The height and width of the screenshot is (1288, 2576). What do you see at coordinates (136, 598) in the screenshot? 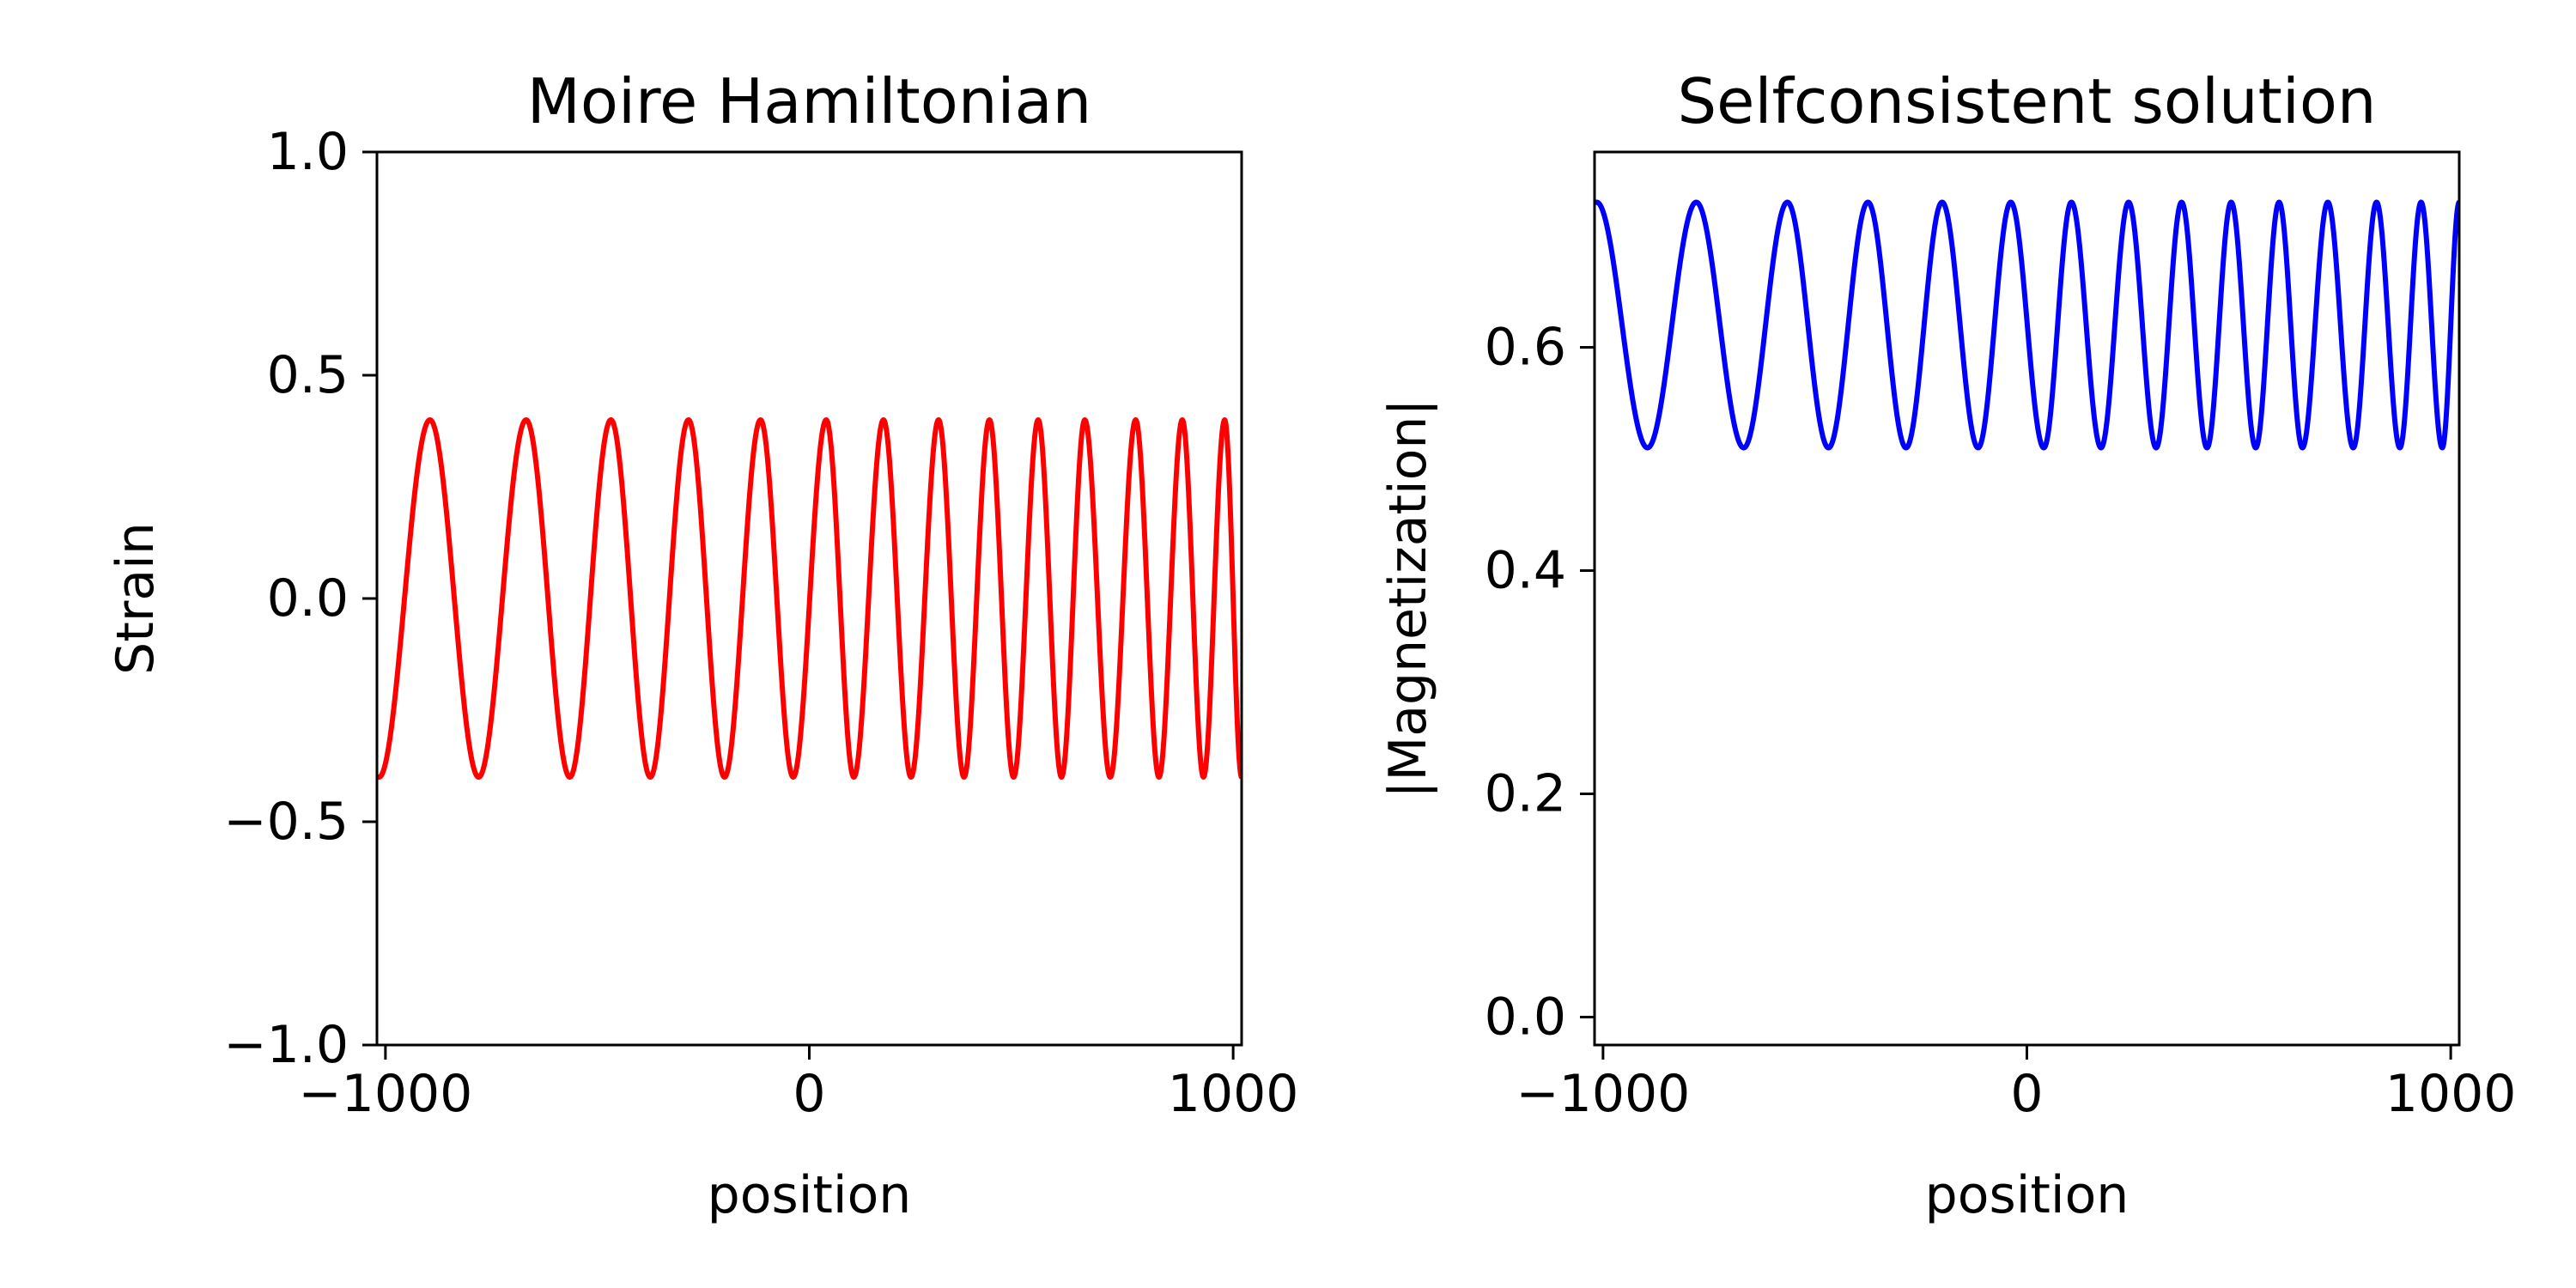
I see `y-axis-label: Strain` at bounding box center [136, 598].